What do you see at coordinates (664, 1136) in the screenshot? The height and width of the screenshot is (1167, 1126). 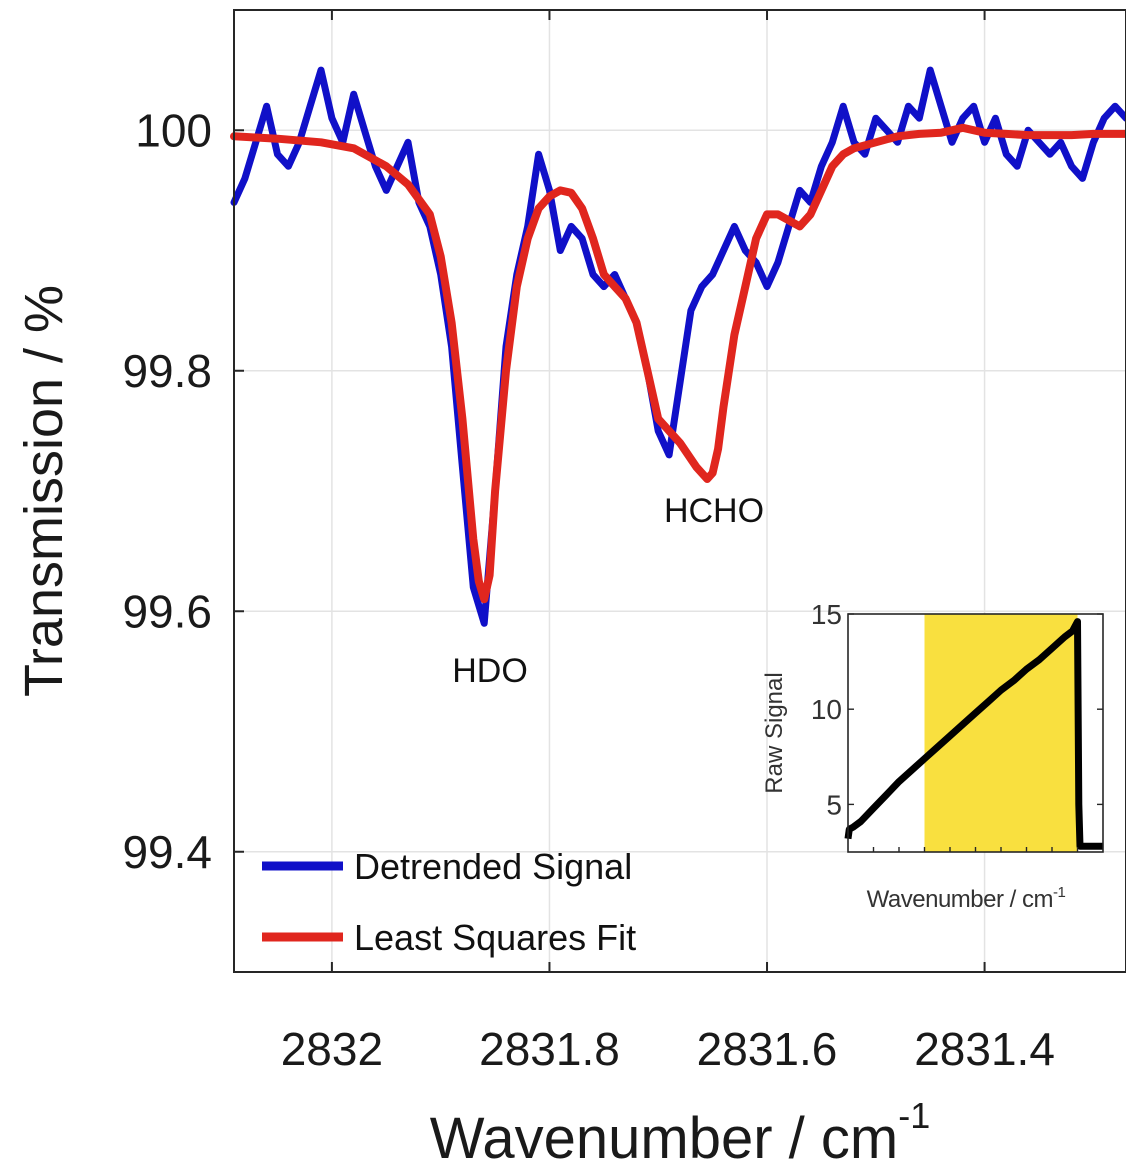 I see `x-axis-title-text: Wavenumber / cm` at bounding box center [664, 1136].